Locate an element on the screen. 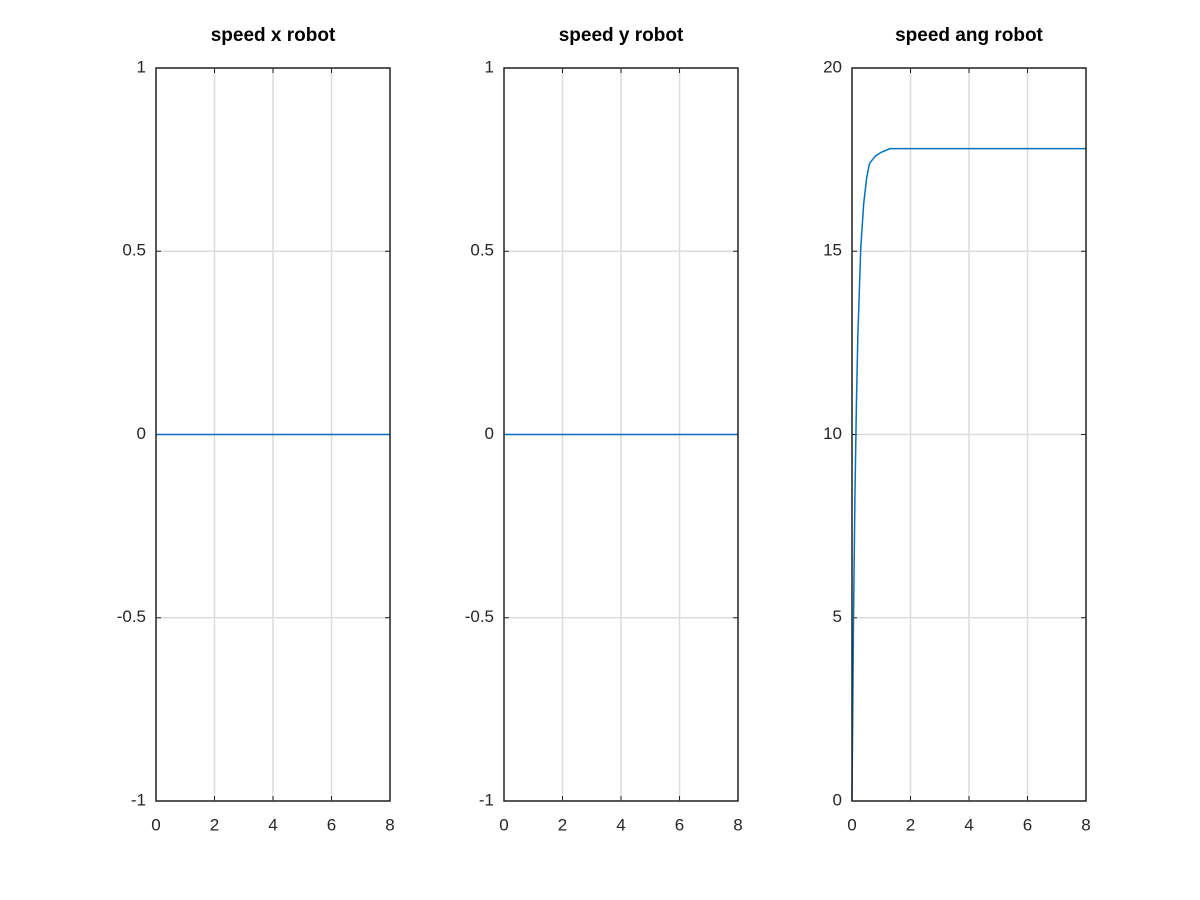  y-tick-label: 5 is located at coordinates (837, 616).